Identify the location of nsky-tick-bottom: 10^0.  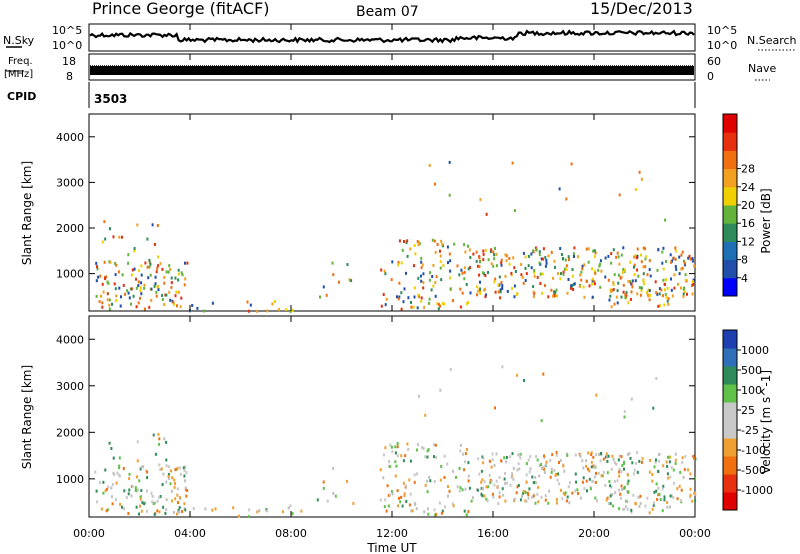
(67, 45).